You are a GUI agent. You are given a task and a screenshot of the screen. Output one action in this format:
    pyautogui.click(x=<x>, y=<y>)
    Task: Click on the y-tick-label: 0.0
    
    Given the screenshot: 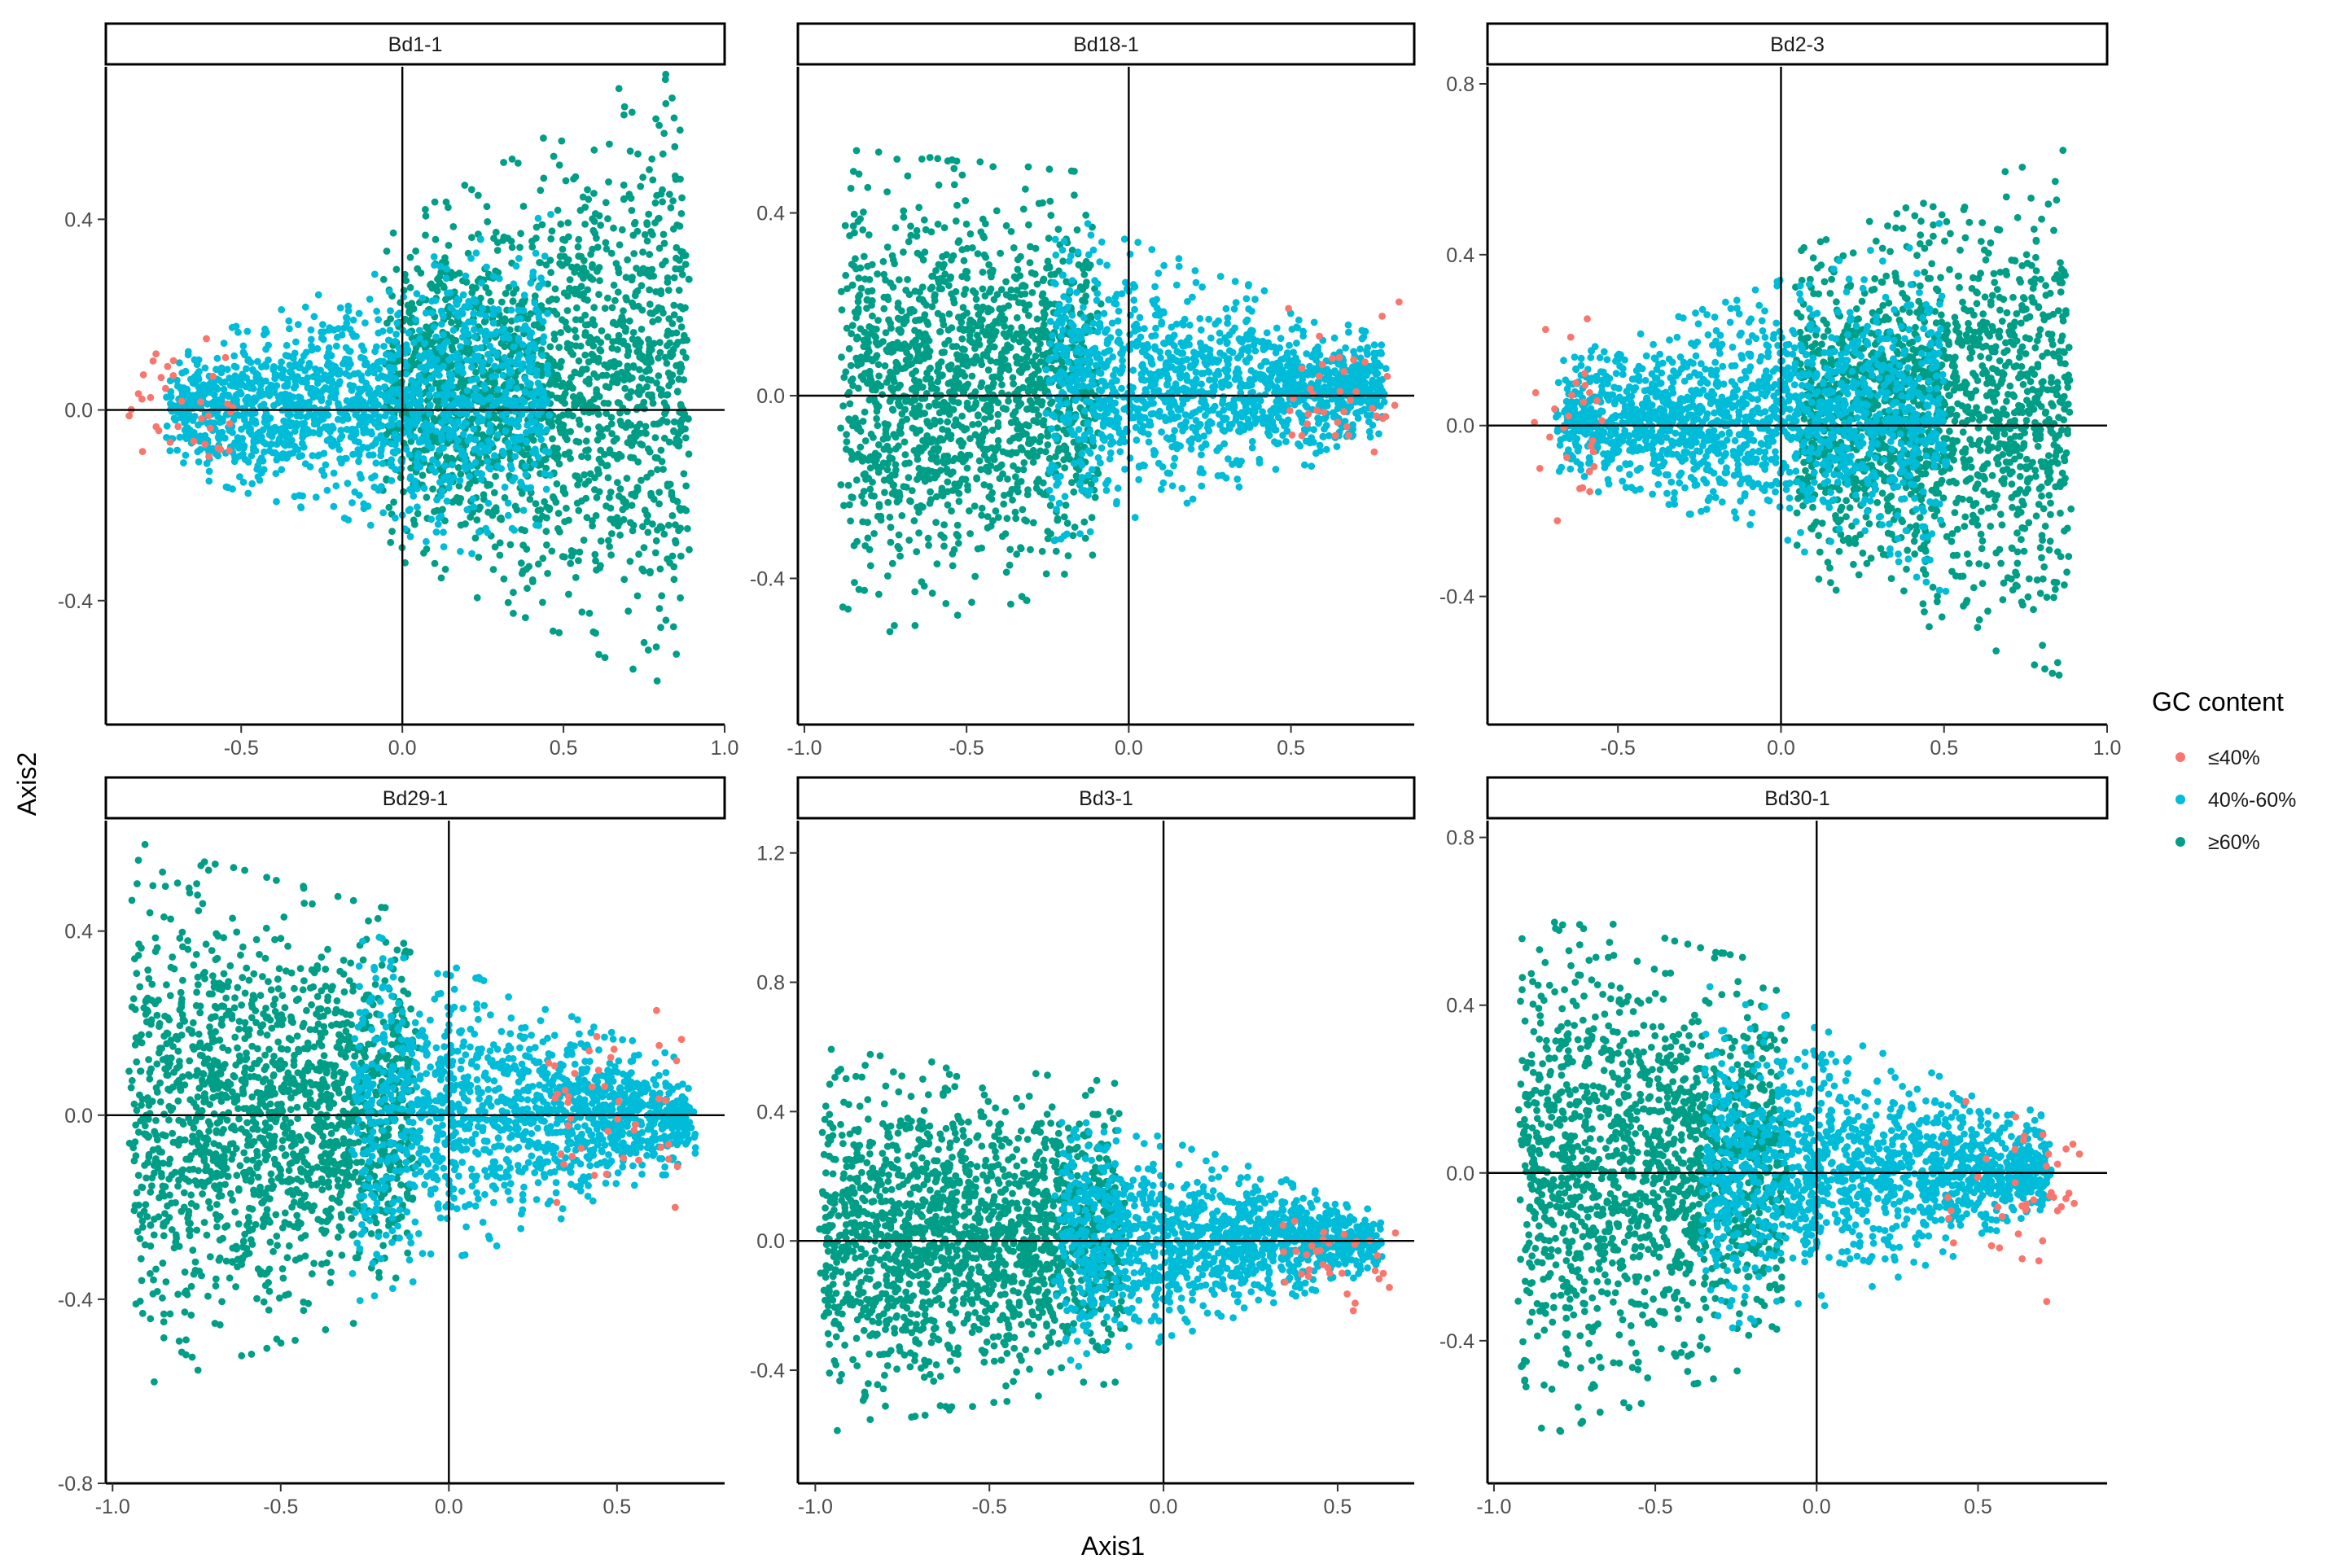 What is the action you would take?
    pyautogui.click(x=78, y=412)
    